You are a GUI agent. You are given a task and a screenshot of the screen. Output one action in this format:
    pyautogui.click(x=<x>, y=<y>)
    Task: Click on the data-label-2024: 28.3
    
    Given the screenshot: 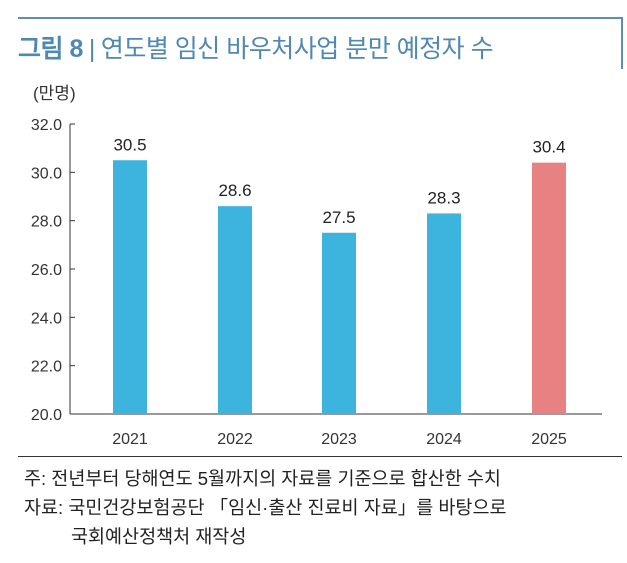 What is the action you would take?
    pyautogui.click(x=443, y=197)
    